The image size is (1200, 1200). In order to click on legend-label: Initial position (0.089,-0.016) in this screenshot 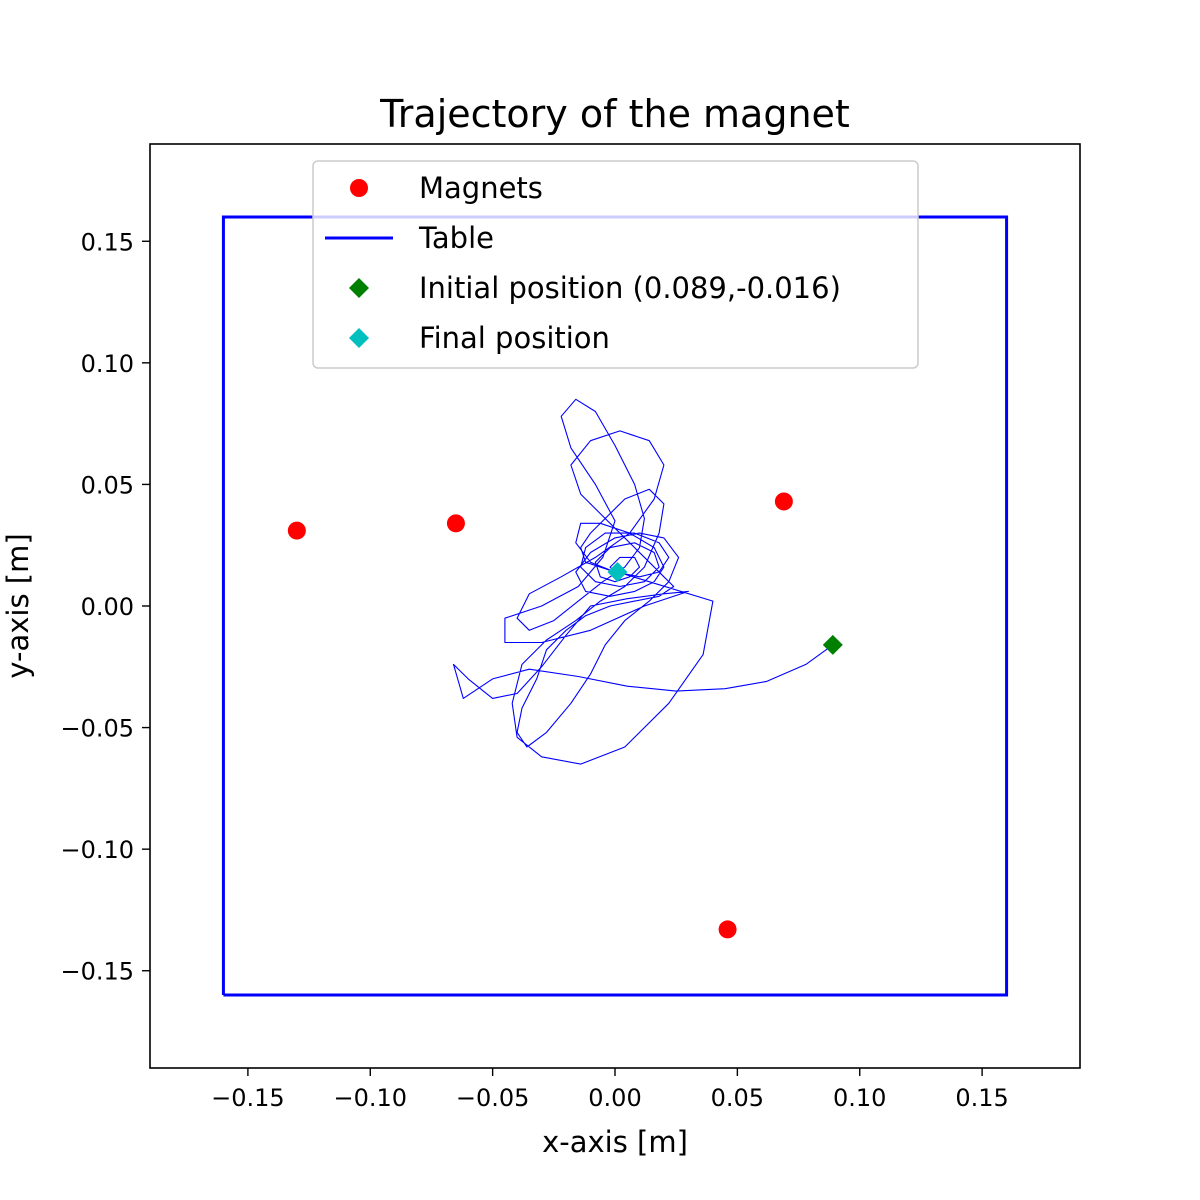, I will do `click(630, 288)`.